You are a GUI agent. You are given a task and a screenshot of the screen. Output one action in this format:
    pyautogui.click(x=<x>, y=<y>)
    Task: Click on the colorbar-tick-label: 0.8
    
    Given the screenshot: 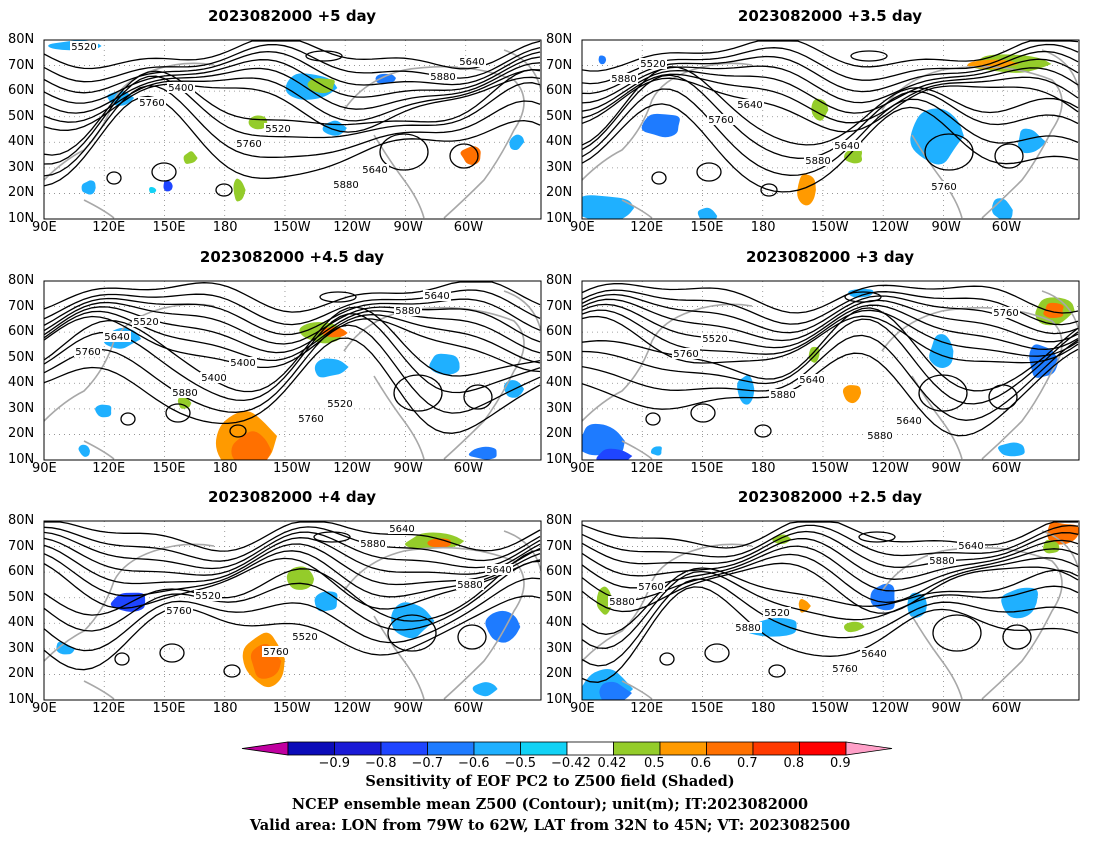 What is the action you would take?
    pyautogui.click(x=794, y=763)
    